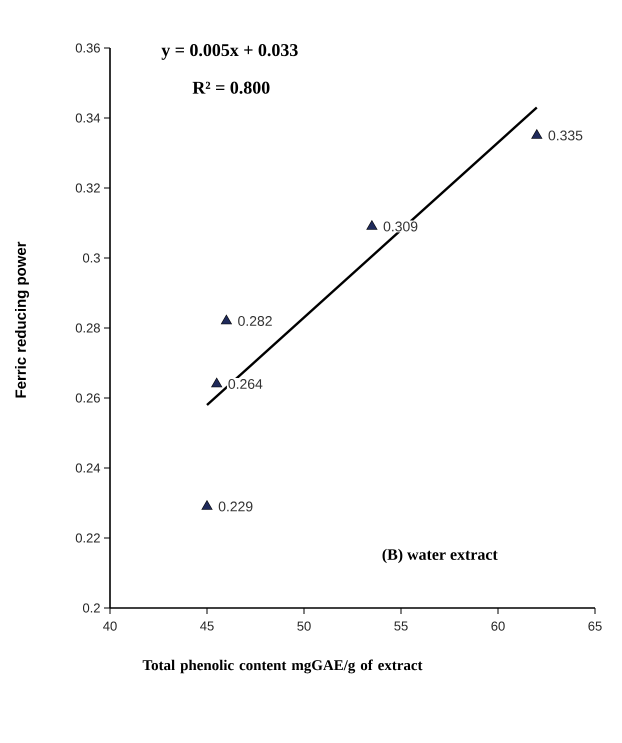  I want to click on annotation: (B) water extract, so click(440, 556).